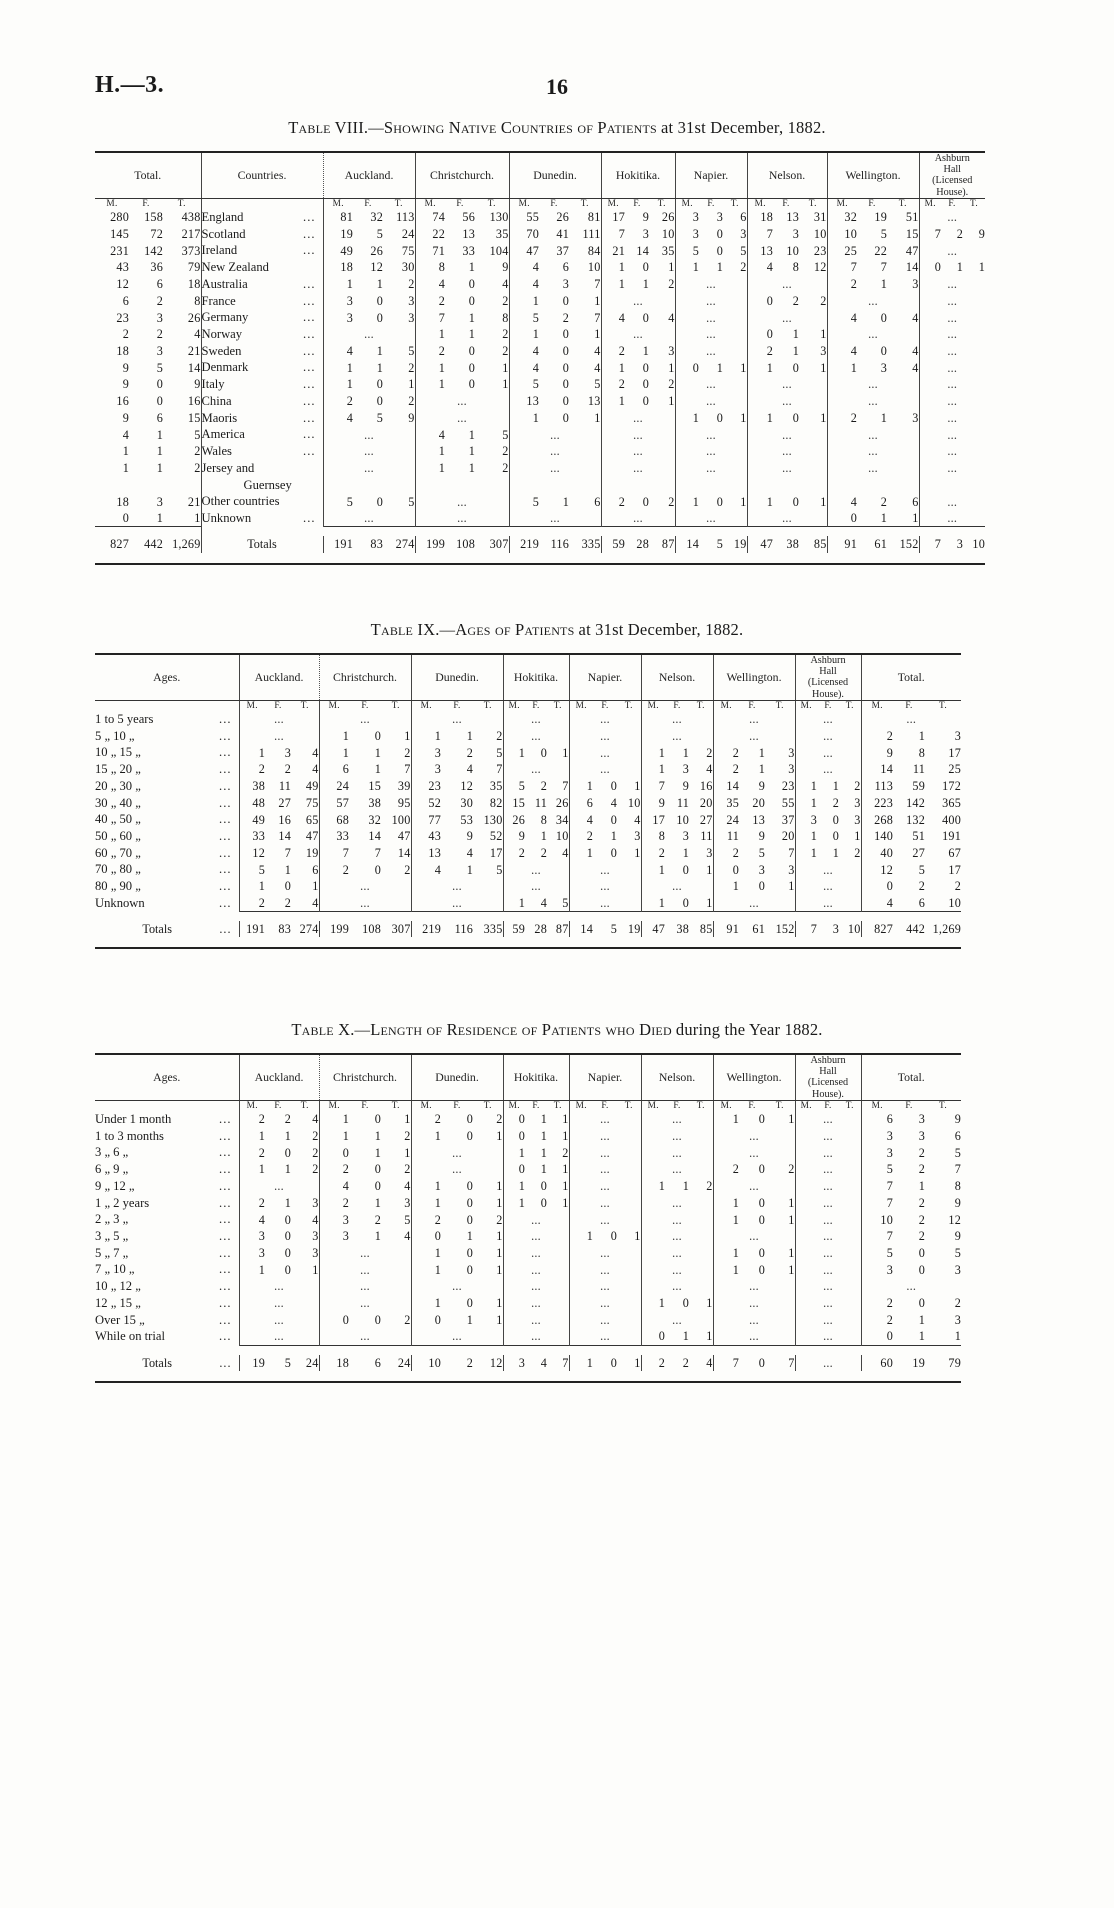 Image resolution: width=1114 pixels, height=1908 pixels. I want to click on cell-ashburn-t: 1, so click(981, 267).